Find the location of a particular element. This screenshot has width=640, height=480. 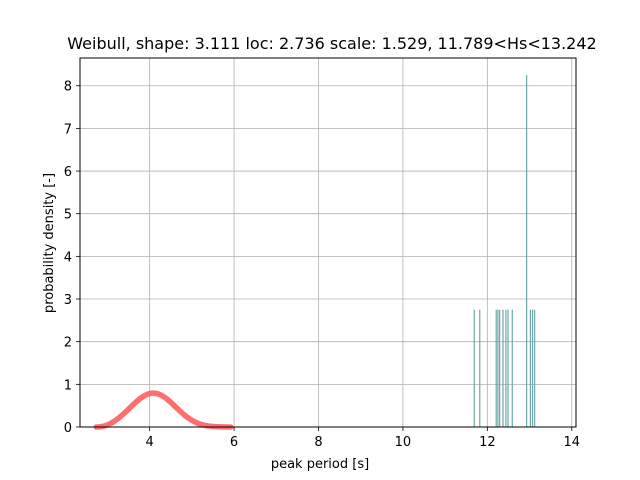

fit-curve-layer is located at coordinates (163, 410).